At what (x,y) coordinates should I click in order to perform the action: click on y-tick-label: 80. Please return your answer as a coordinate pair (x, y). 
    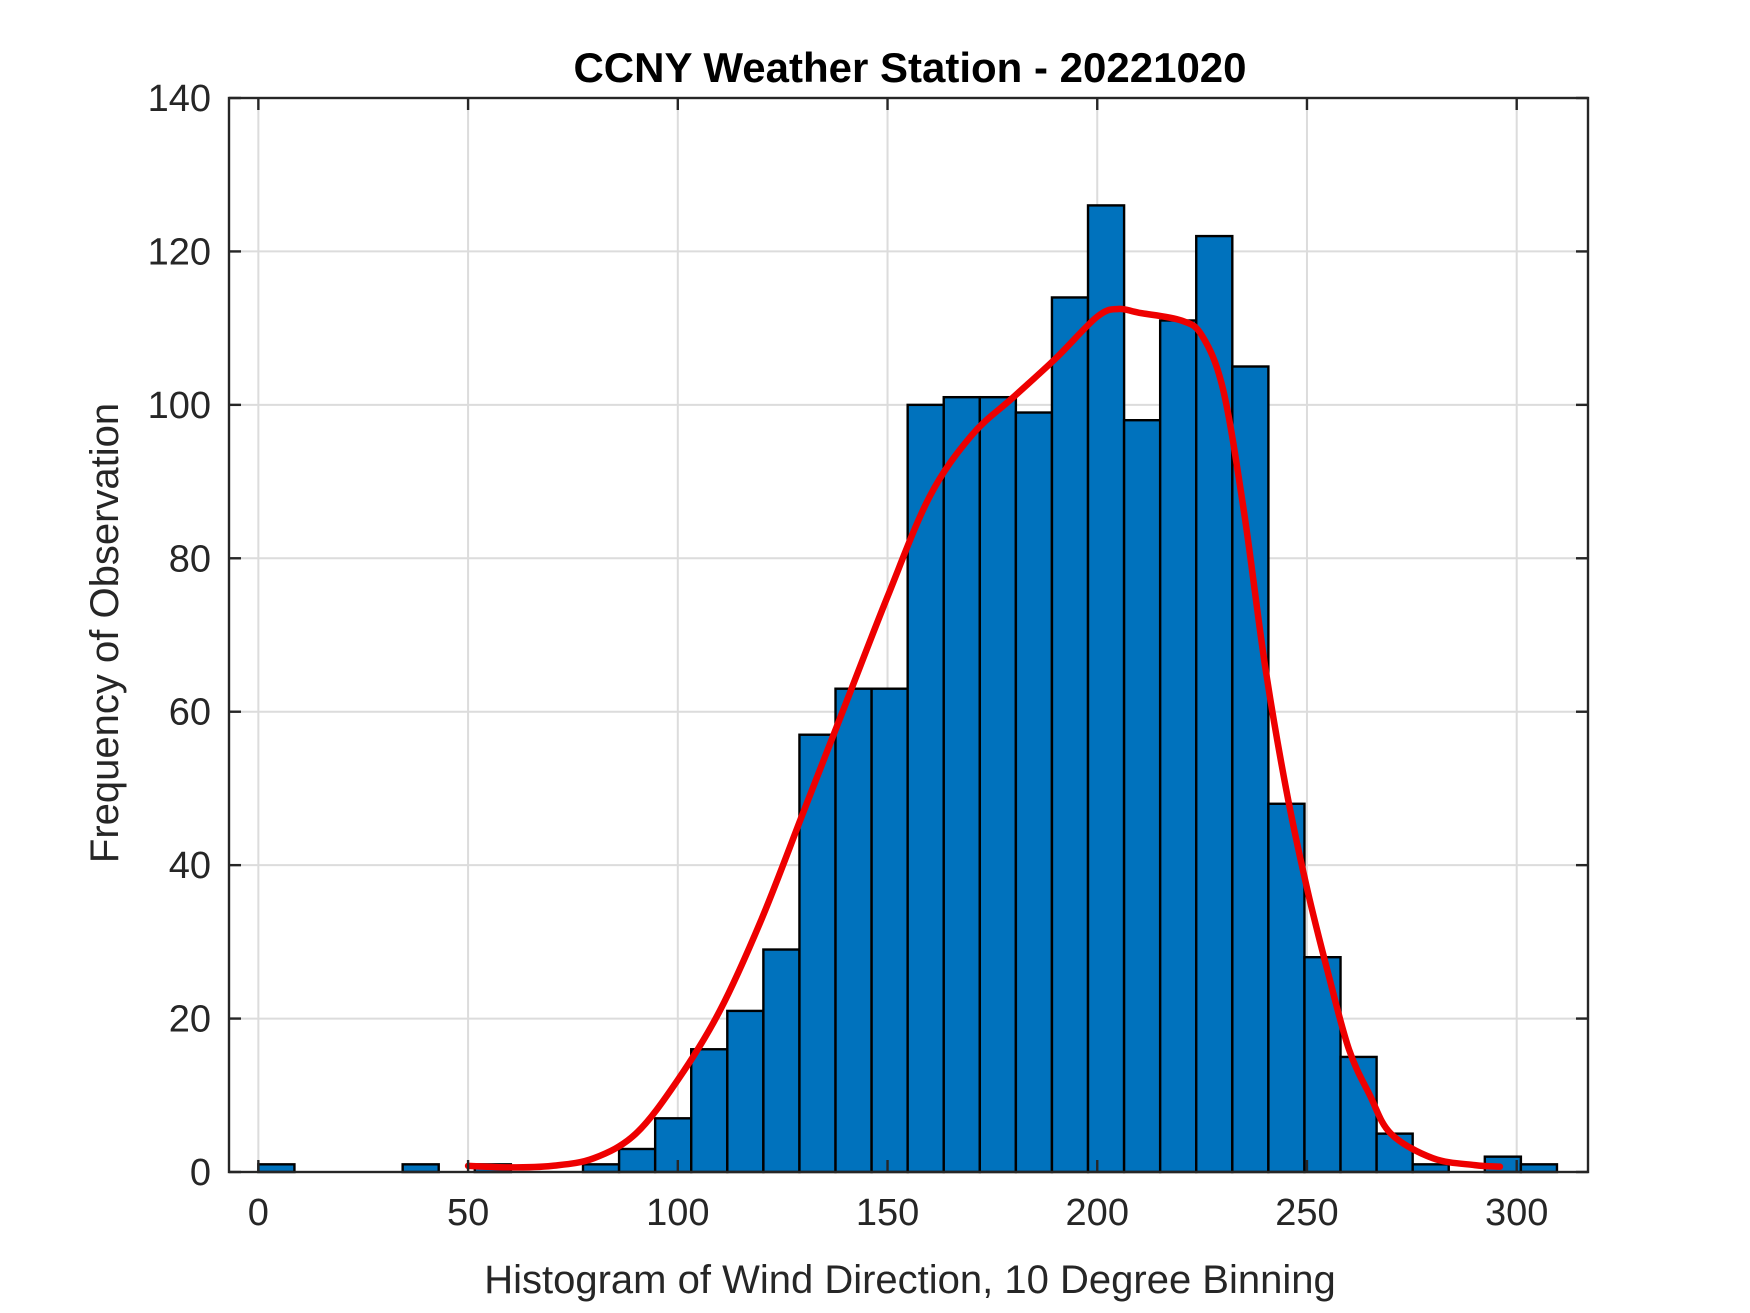
    Looking at the image, I should click on (190, 559).